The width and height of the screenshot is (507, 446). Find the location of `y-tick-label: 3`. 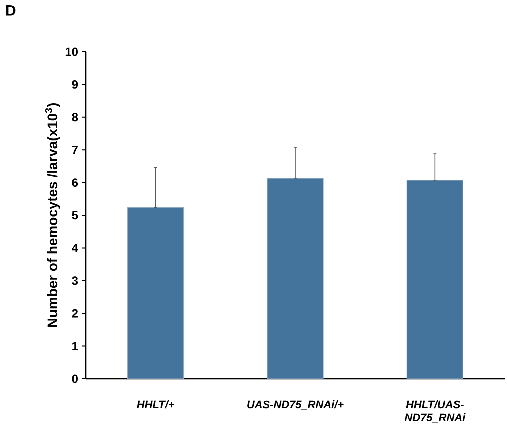

y-tick-label: 3 is located at coordinates (75, 281).